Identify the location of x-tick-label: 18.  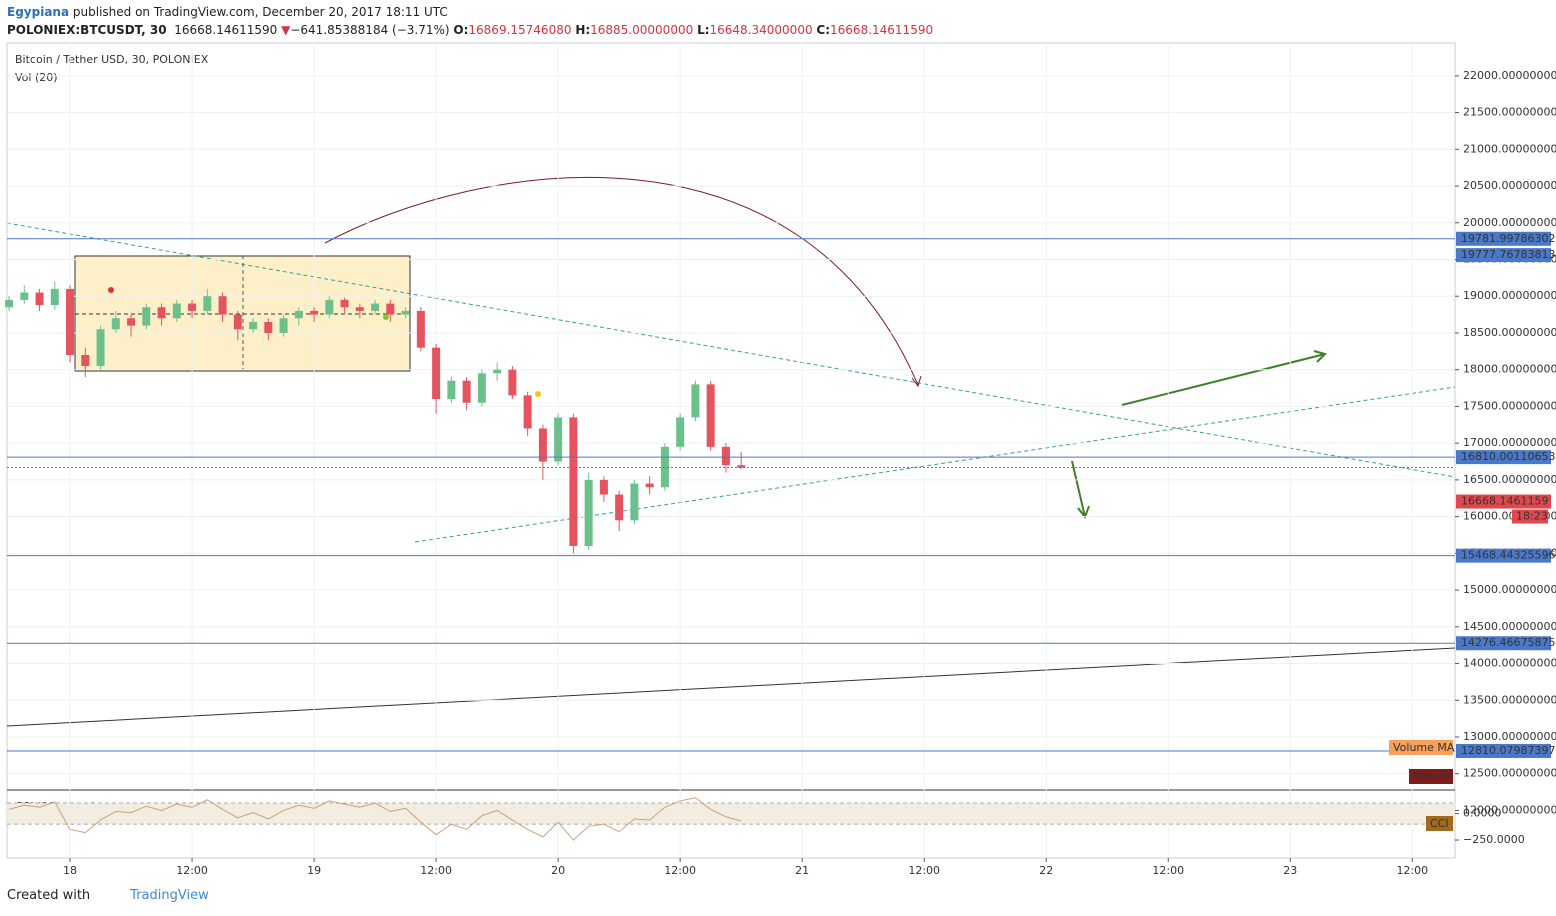
(70, 870).